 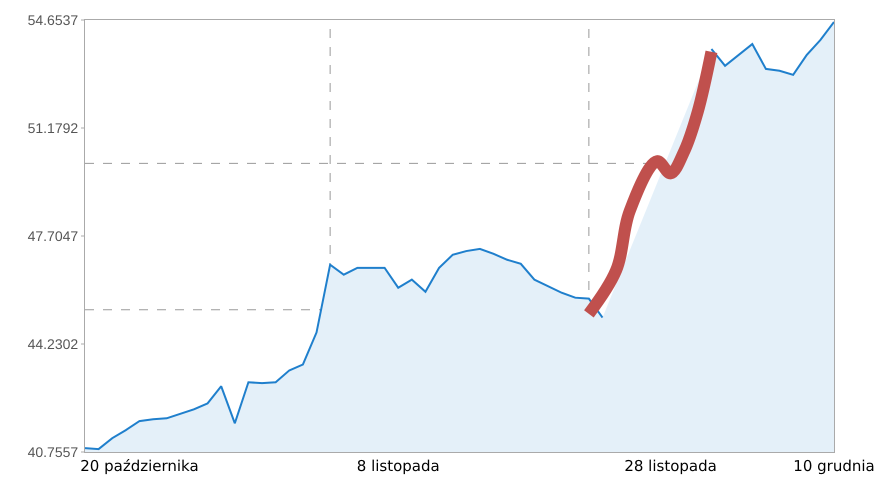 I want to click on x-tick-label: 20 października, so click(x=139, y=466).